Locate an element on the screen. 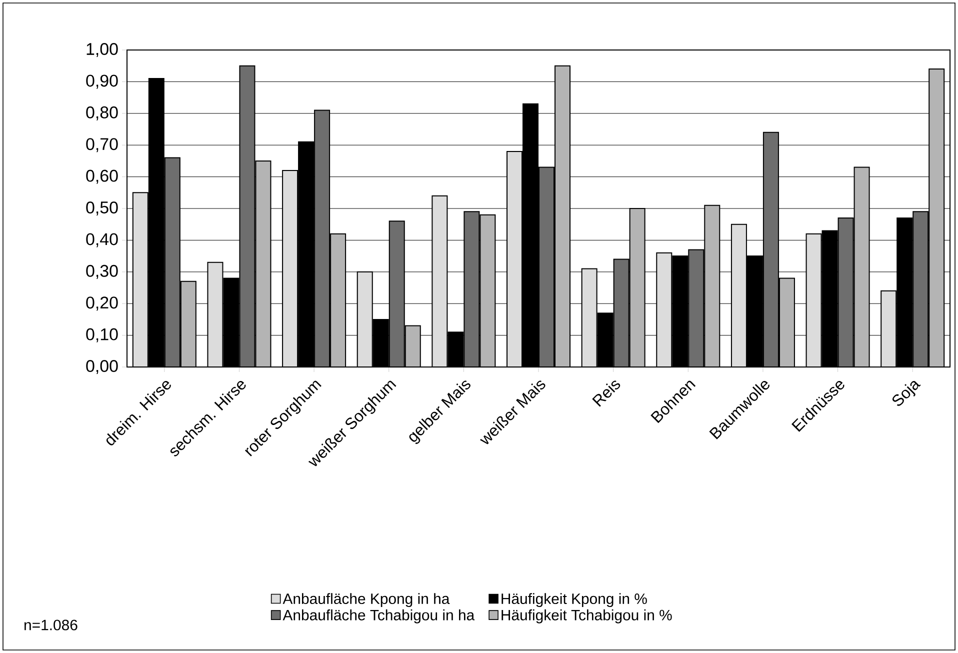  legend-label: Anbaufläche Tchabigou in ha is located at coordinates (378, 616).